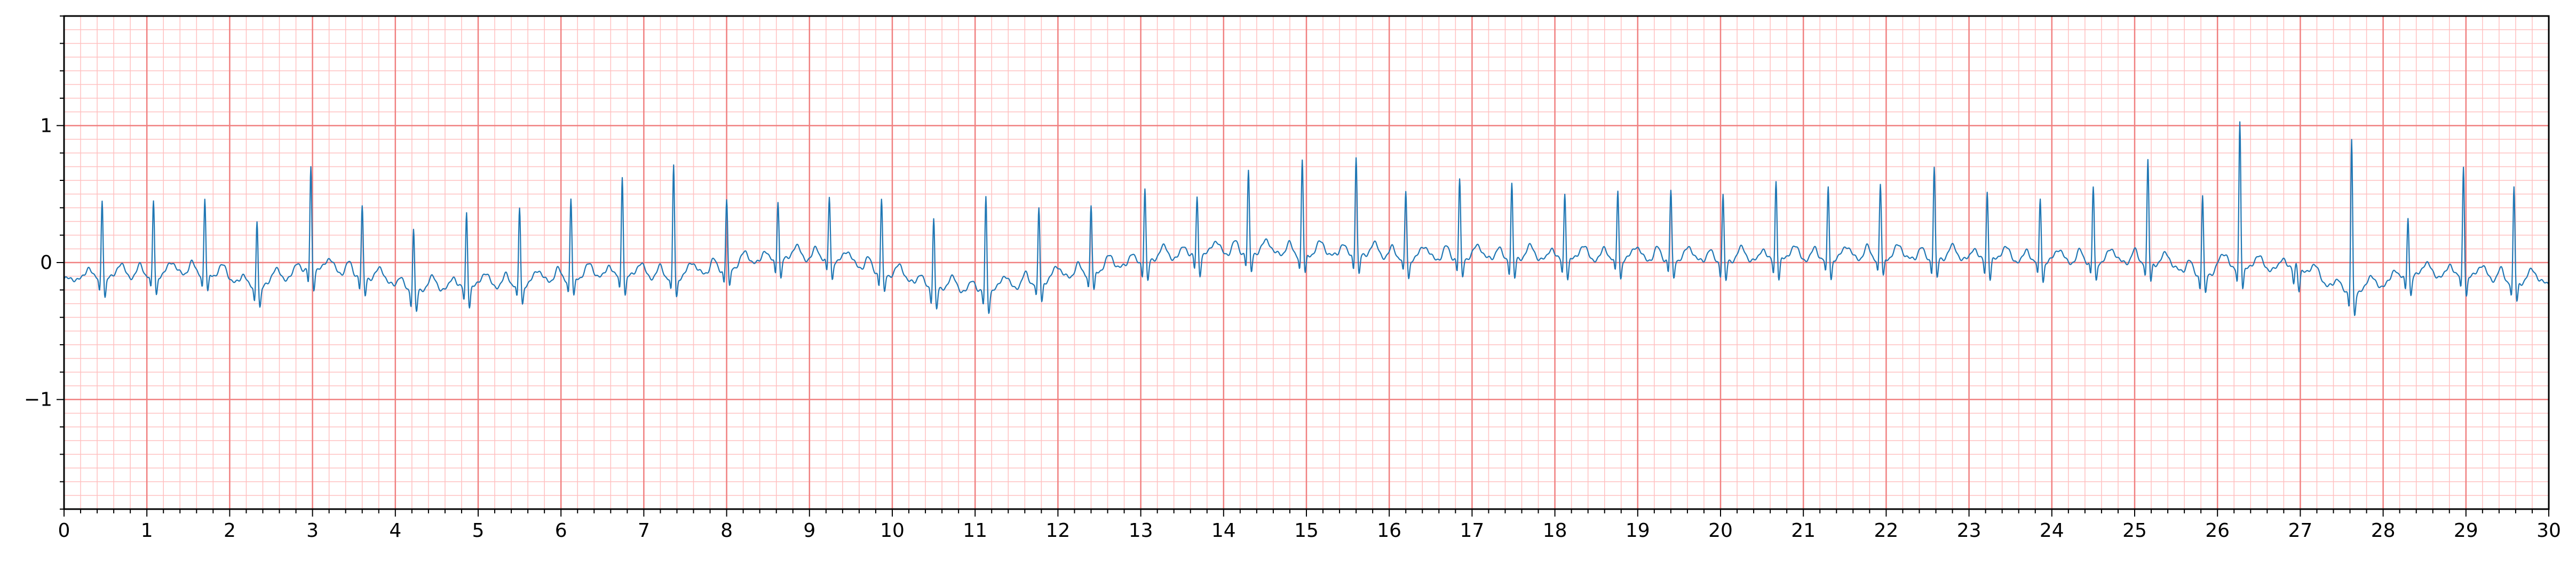 Image resolution: width=2576 pixels, height=563 pixels. I want to click on x-tick-label: 29, so click(2466, 531).